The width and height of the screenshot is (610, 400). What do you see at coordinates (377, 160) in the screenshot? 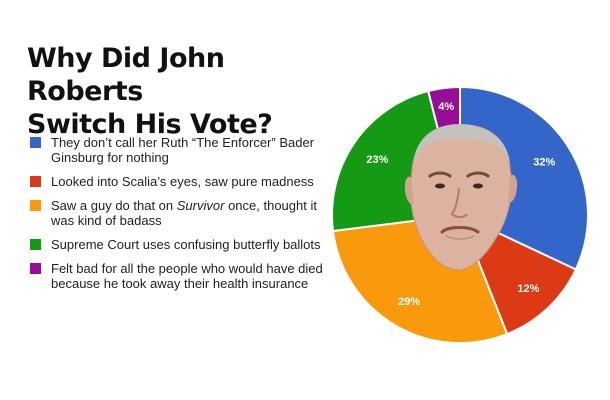
I see `pie-slice-label: 23%` at bounding box center [377, 160].